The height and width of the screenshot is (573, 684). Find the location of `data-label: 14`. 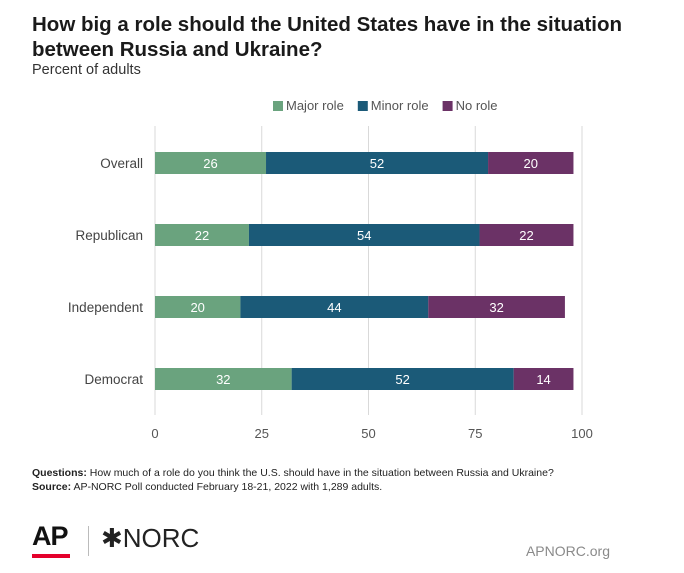

data-label: 14 is located at coordinates (543, 379).